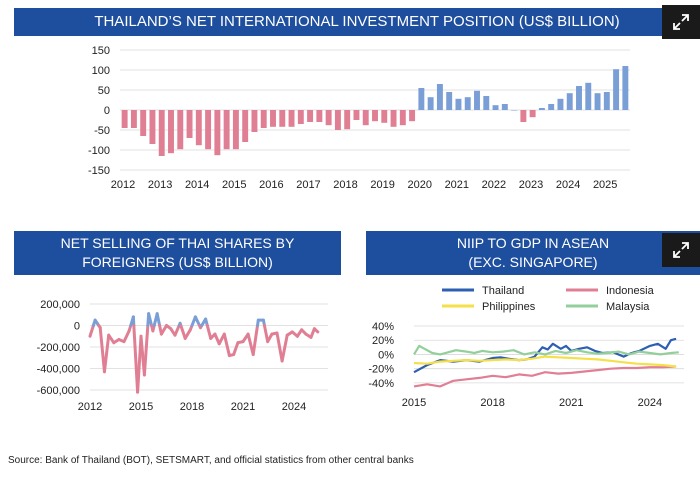  What do you see at coordinates (383, 341) in the screenshot?
I see `y-tick-label: 20%` at bounding box center [383, 341].